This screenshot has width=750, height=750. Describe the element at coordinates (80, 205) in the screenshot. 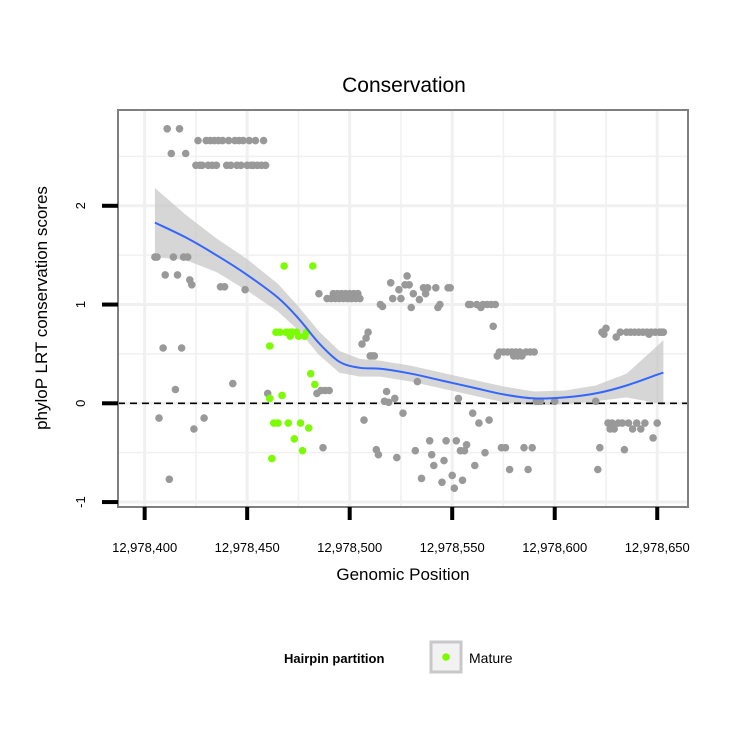

I see `y-tick-label: 2` at that location.